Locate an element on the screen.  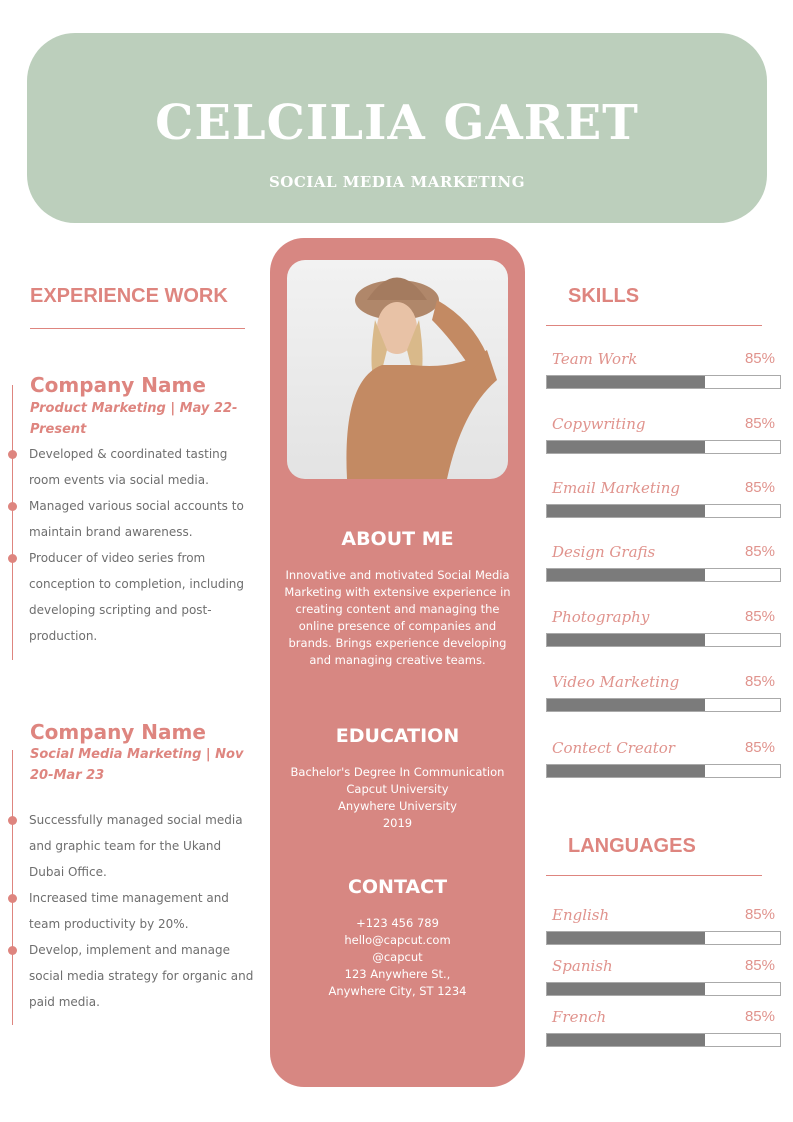
phone: +123 456 789 is located at coordinates (397, 923).